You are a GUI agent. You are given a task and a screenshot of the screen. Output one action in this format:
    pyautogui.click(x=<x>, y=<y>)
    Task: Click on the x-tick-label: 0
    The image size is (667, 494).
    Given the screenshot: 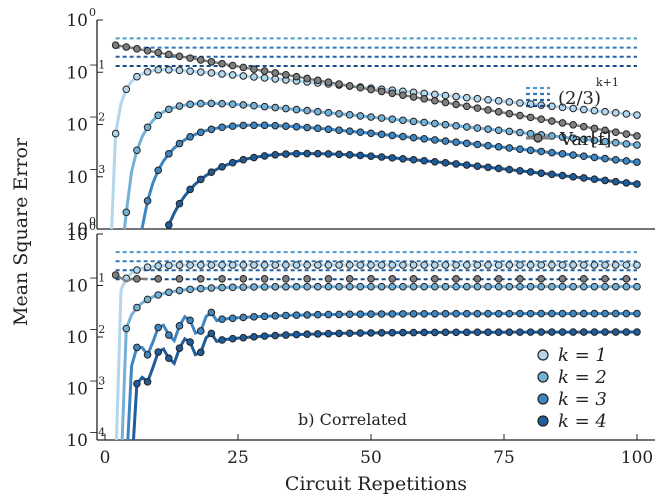 What is the action you would take?
    pyautogui.click(x=105, y=458)
    